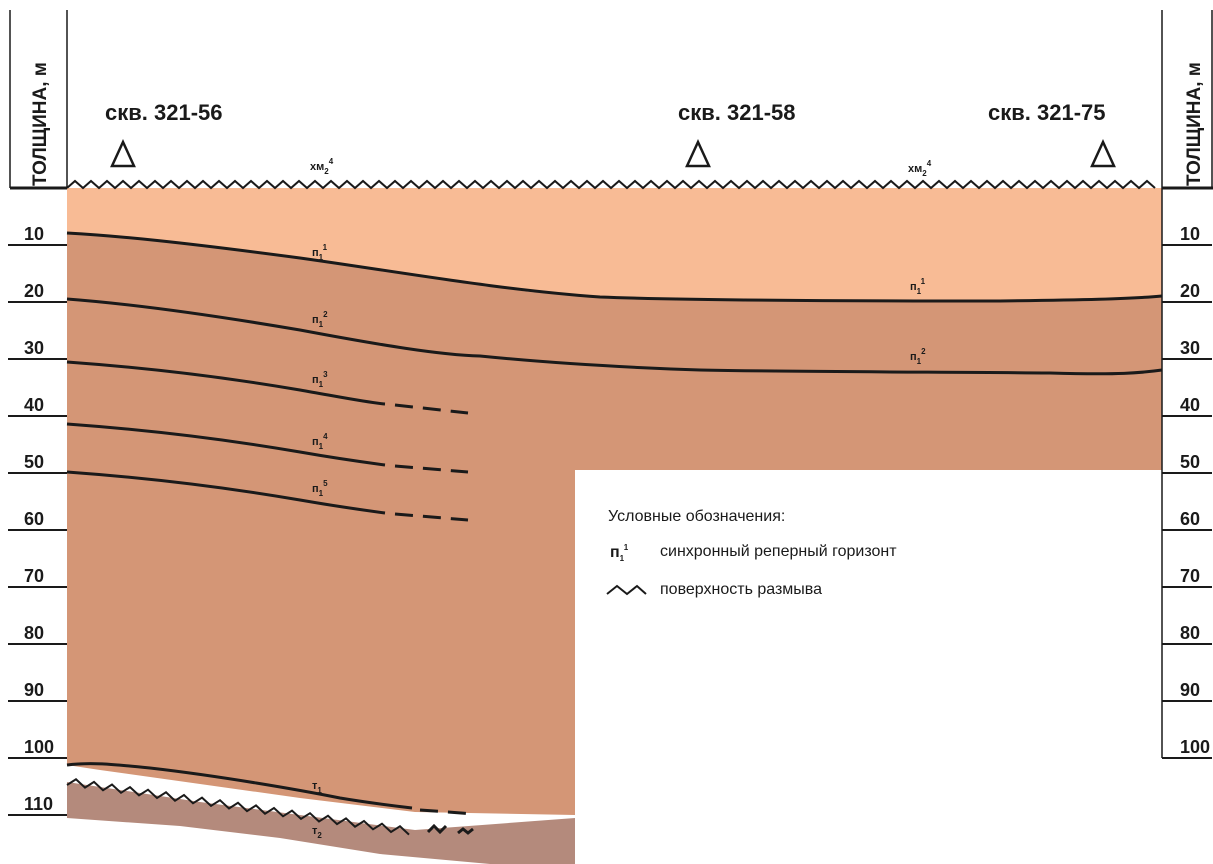 This screenshot has height=864, width=1213. Describe the element at coordinates (34, 405) in the screenshot. I see `left-tick-label: 40` at that location.